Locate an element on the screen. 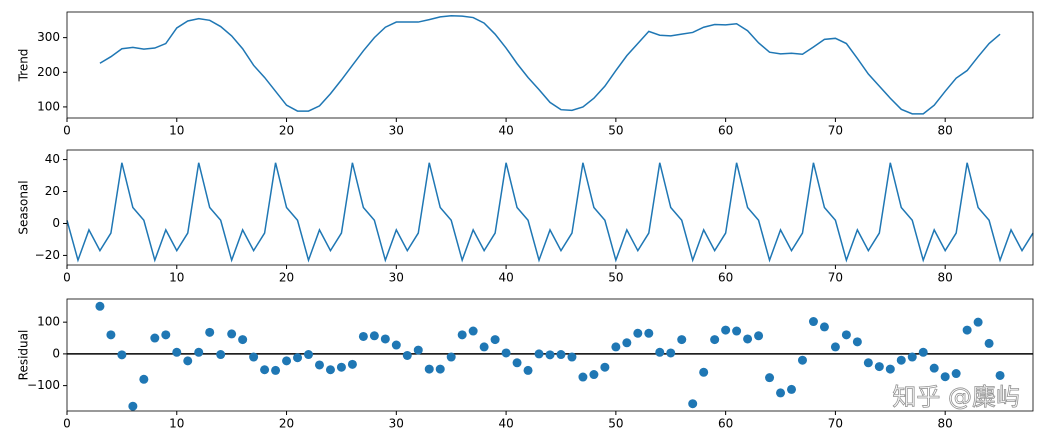  y-tick-label: −20 is located at coordinates (47, 255).